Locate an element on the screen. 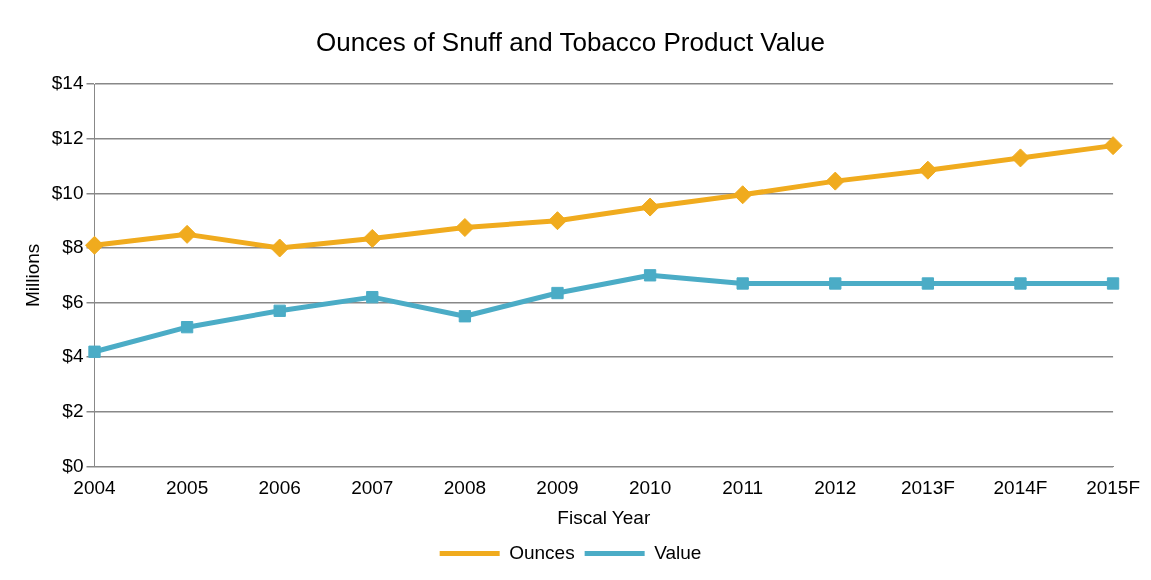 Image resolution: width=1151 pixels, height=580 pixels. x-tick-label: 2011 is located at coordinates (743, 488).